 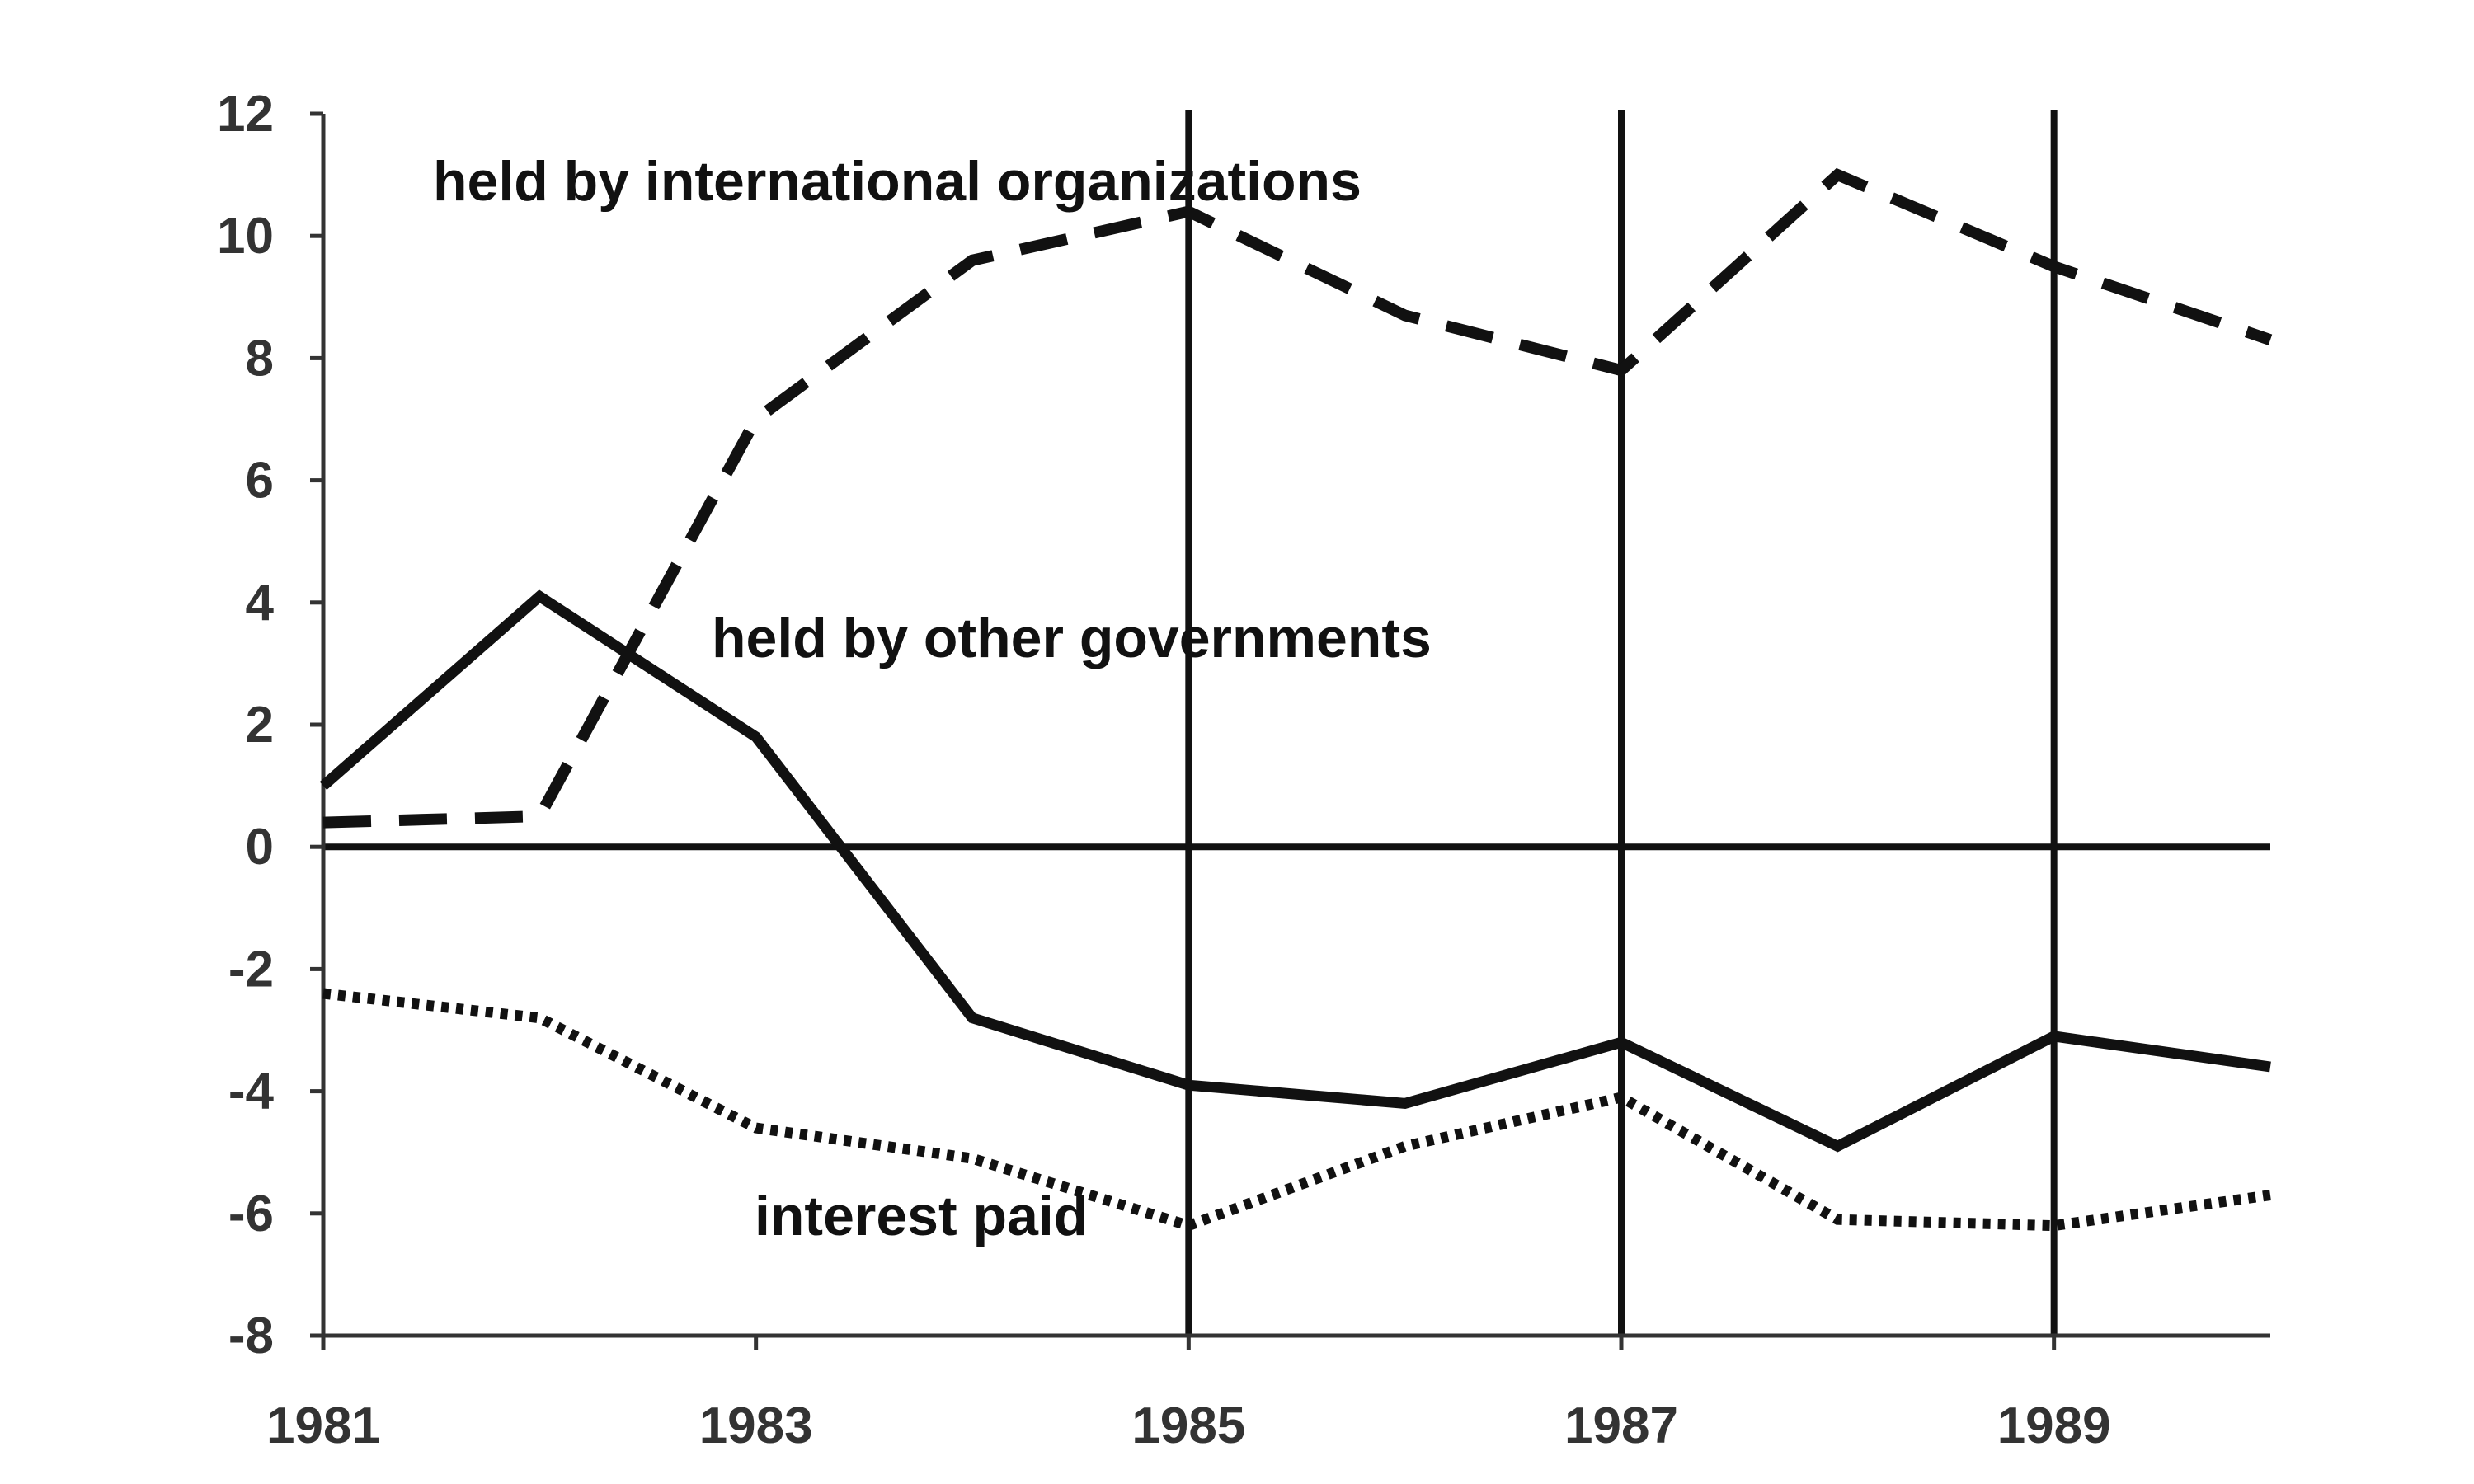 I want to click on y-tick-label: 10, so click(x=245, y=236).